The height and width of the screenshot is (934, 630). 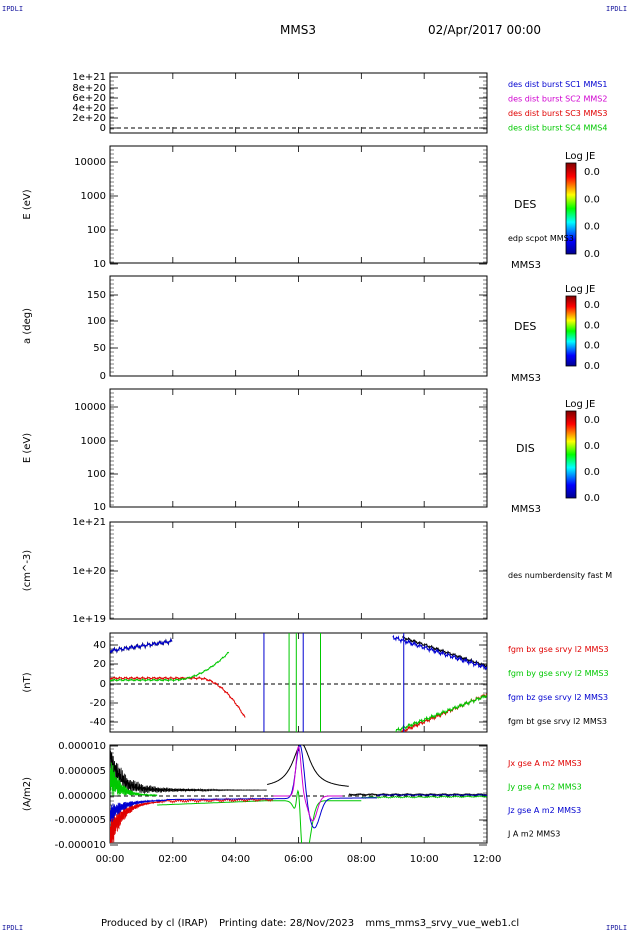 What do you see at coordinates (90, 162) in the screenshot?
I see `y-tick-label-p2: 10000` at bounding box center [90, 162].